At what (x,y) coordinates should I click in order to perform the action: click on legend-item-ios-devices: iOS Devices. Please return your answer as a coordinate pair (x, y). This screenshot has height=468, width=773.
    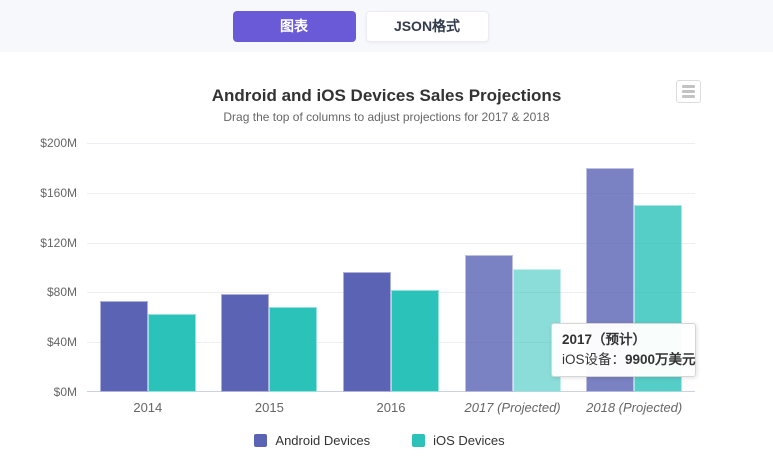
    Looking at the image, I should click on (458, 440).